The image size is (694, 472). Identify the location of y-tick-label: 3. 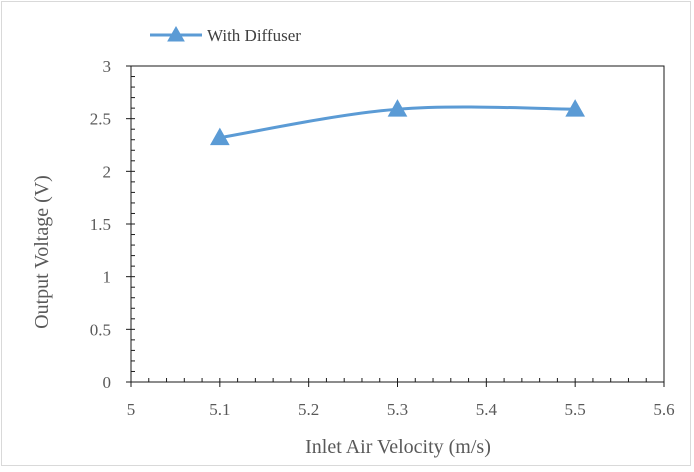
(107, 66).